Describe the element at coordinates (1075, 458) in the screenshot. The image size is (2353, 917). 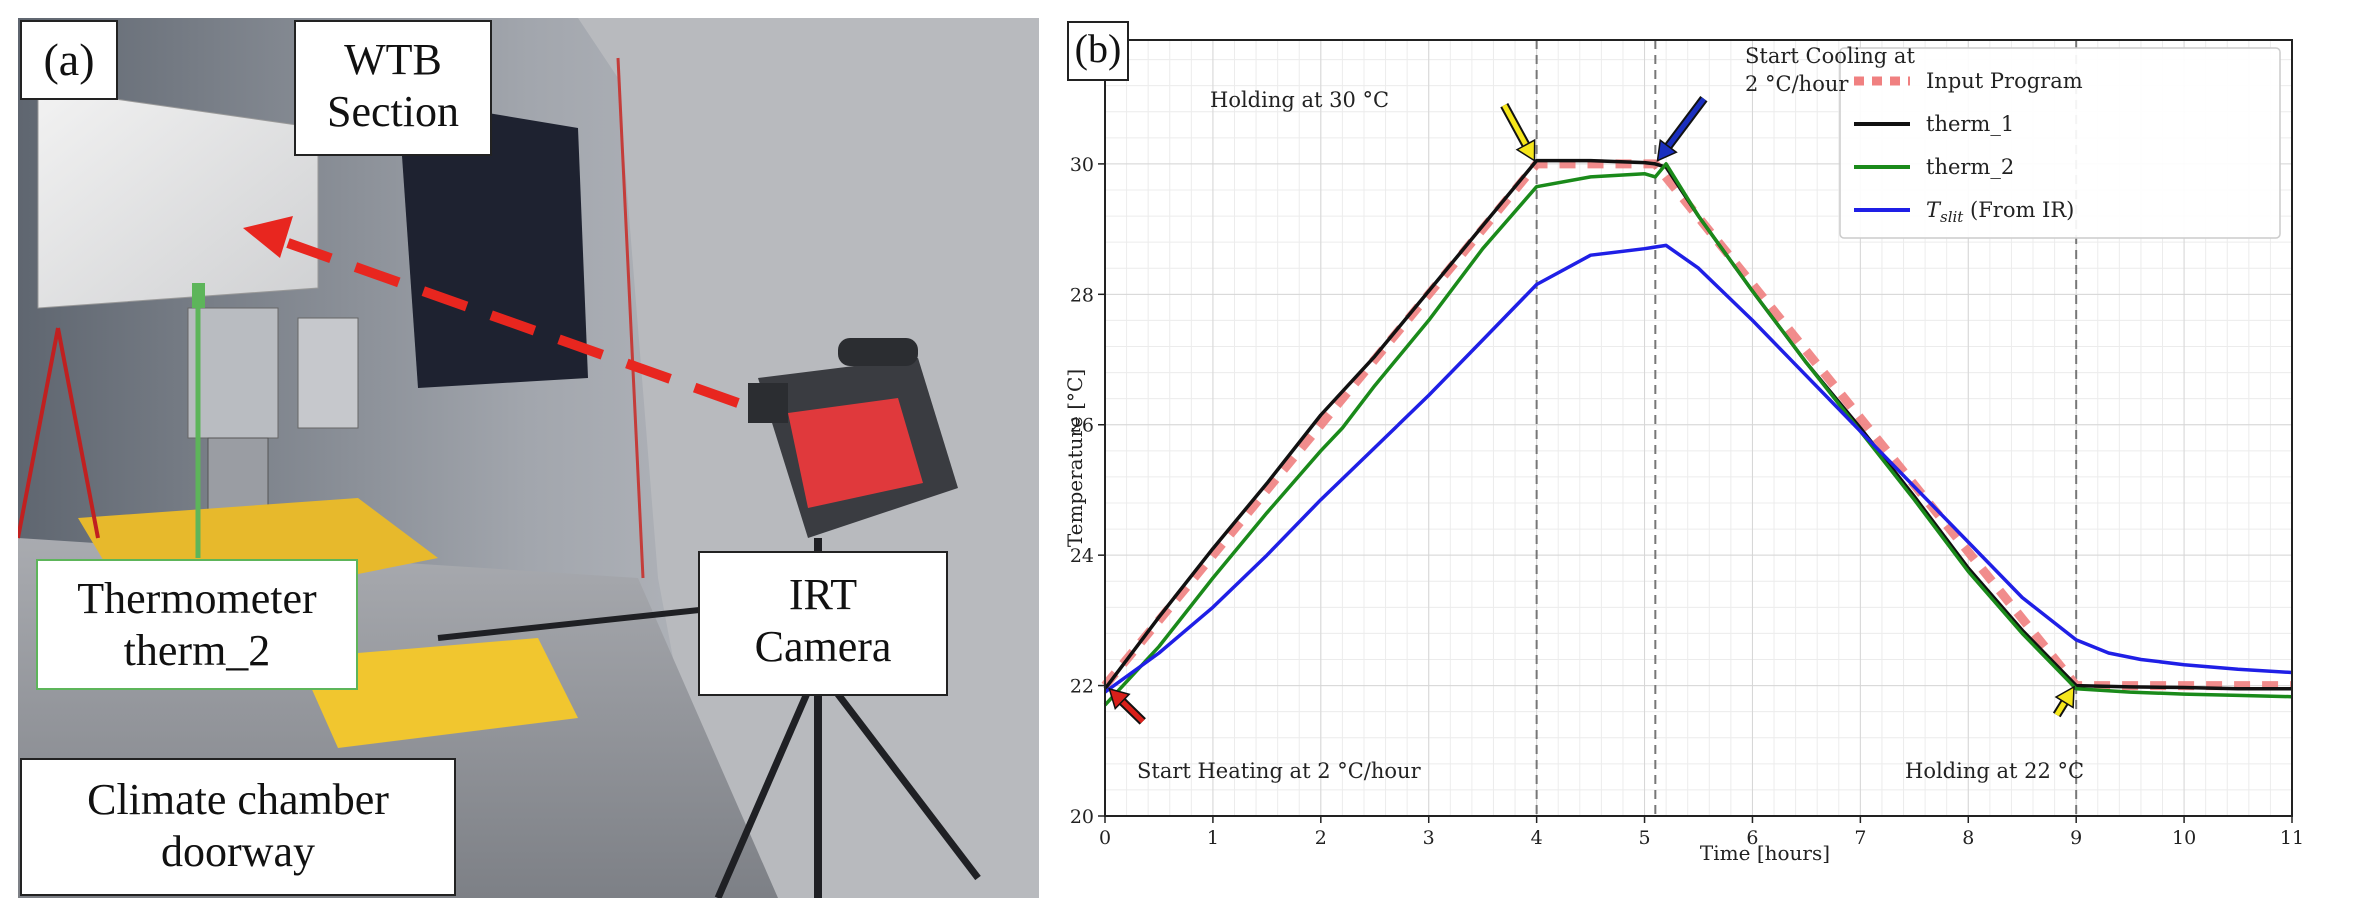
I see `y-axis-title: Temperature [°C]` at that location.